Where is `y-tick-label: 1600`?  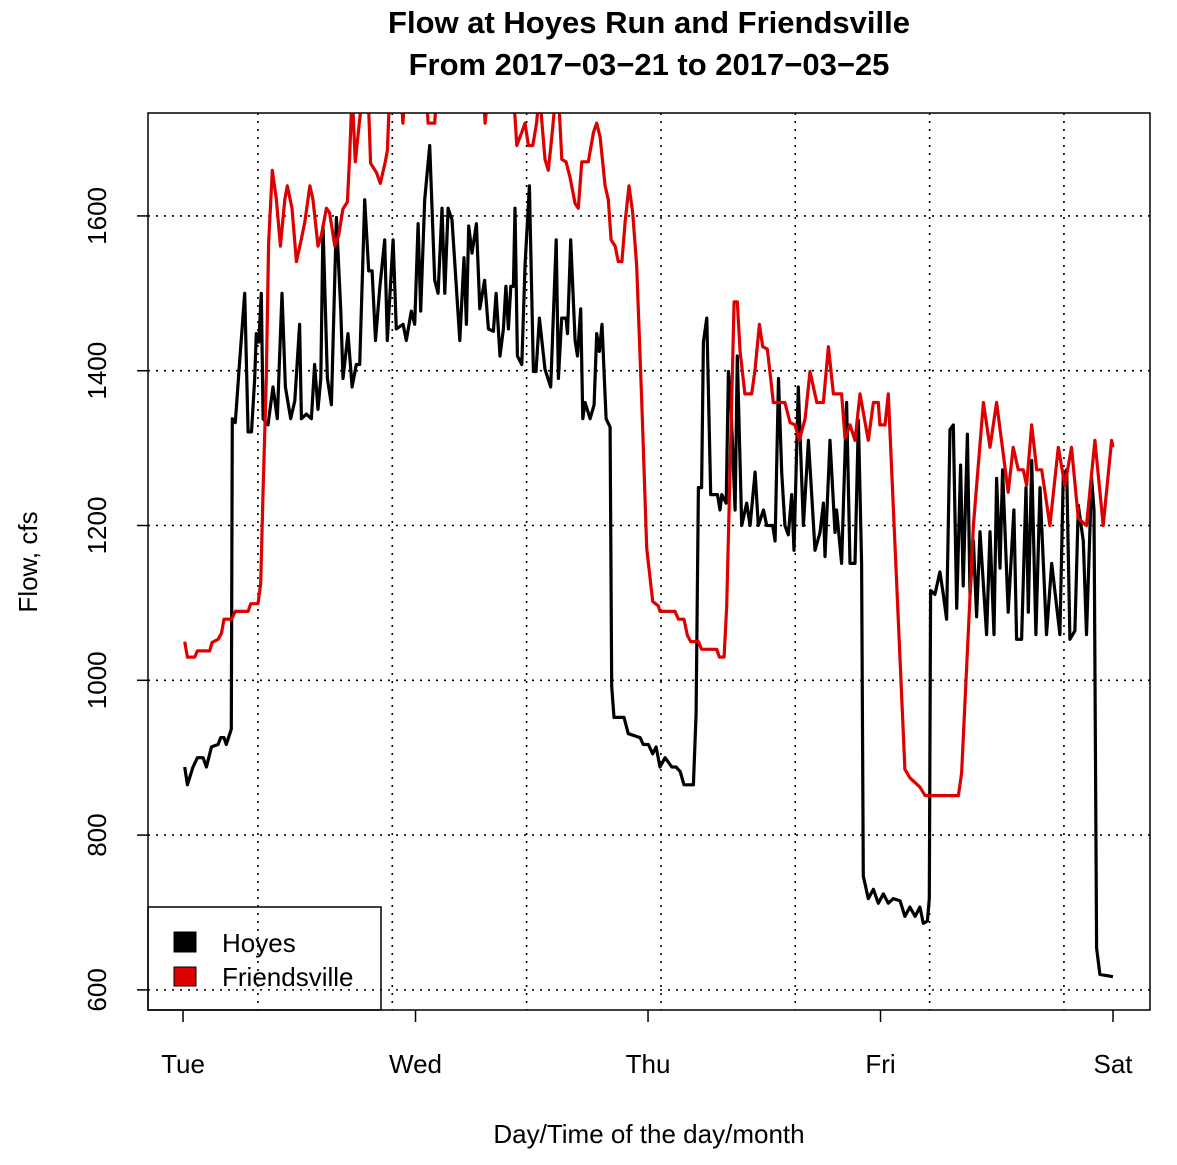 y-tick-label: 1600 is located at coordinates (97, 216).